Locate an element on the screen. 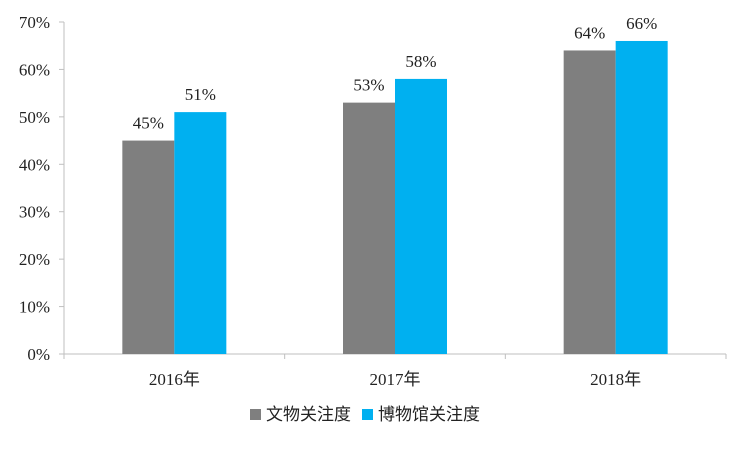  data-label: 66% is located at coordinates (641, 23).